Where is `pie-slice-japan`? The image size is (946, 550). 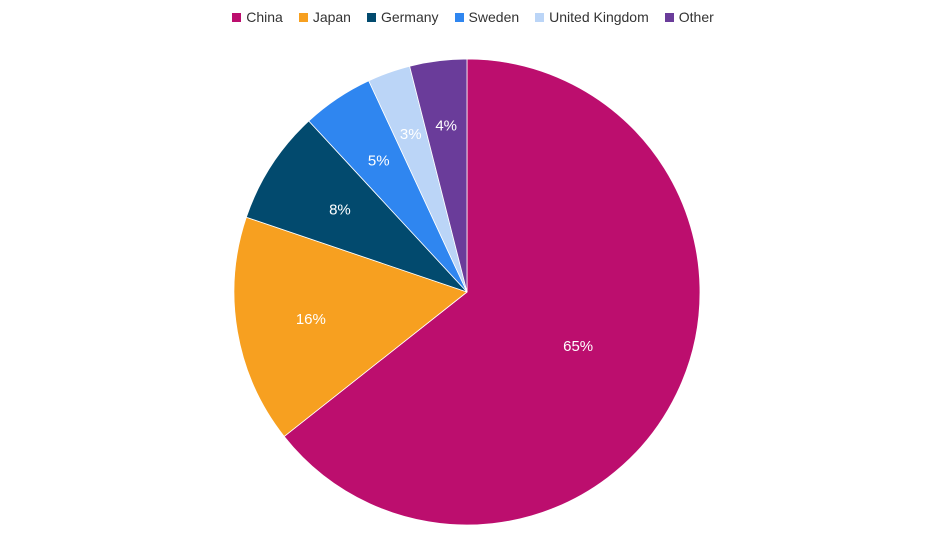
pie-slice-japan is located at coordinates (350, 327).